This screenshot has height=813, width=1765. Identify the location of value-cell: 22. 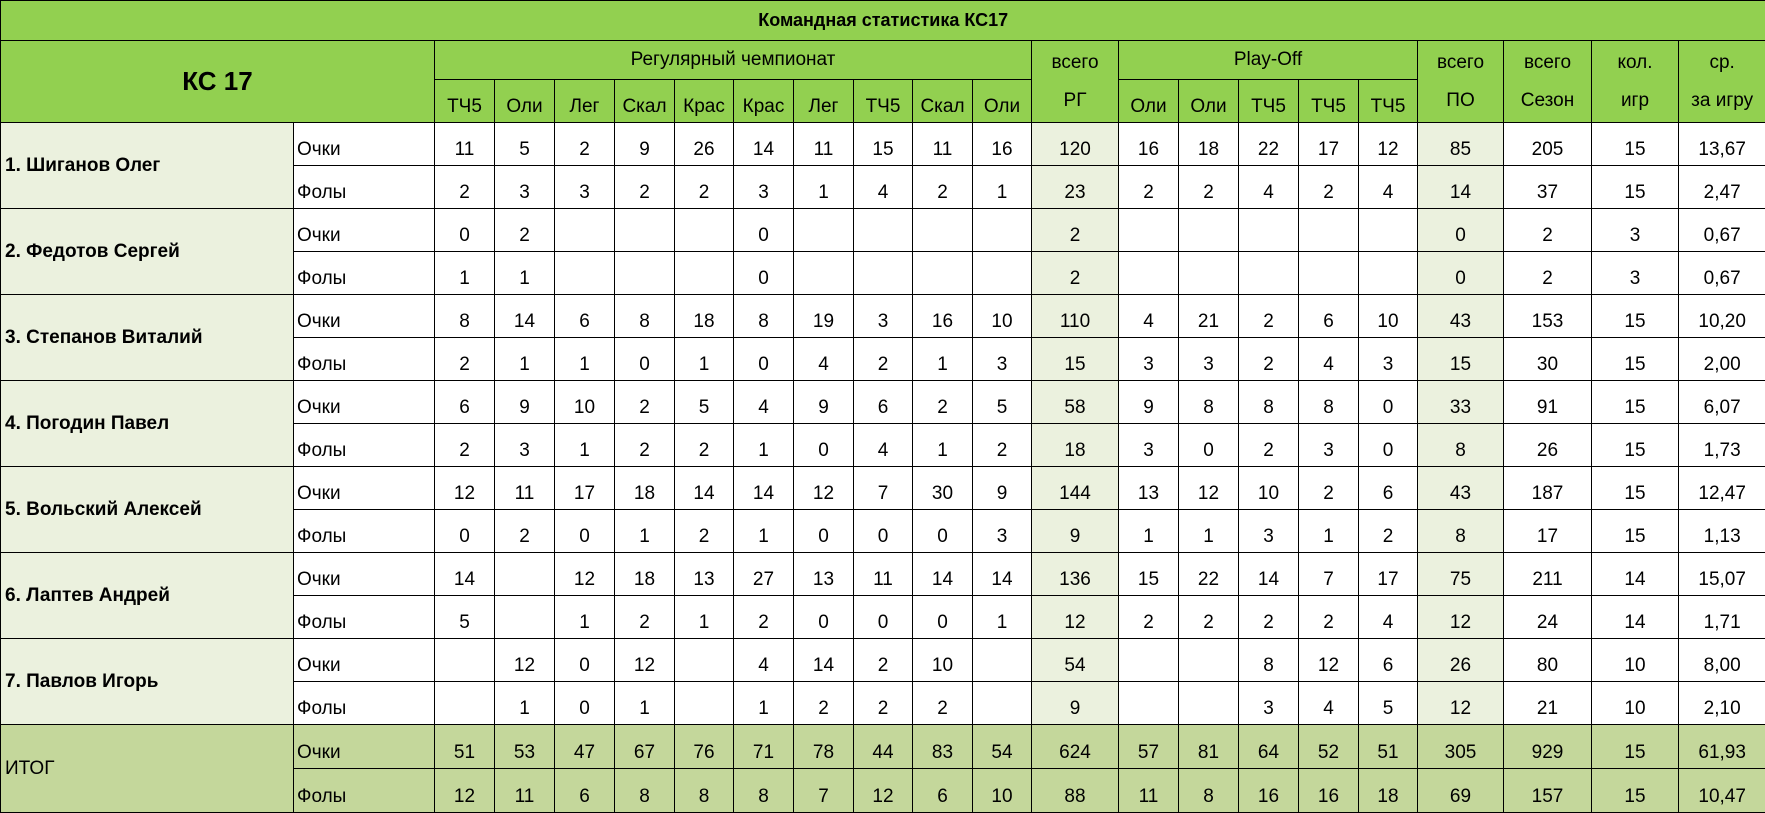
(1269, 144).